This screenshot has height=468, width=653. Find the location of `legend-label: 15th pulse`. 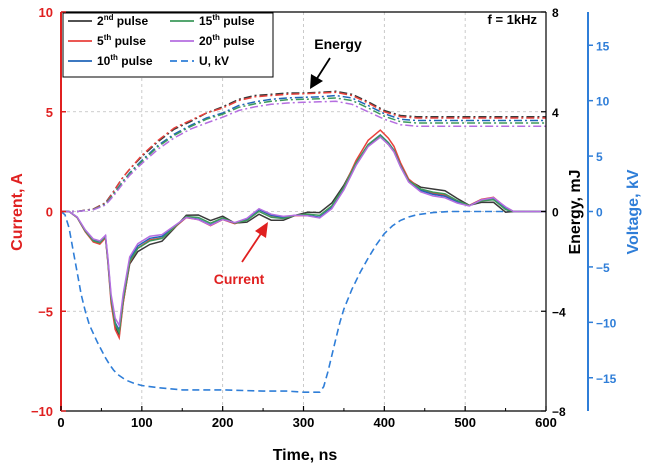

legend-label: 15th pulse is located at coordinates (227, 20).